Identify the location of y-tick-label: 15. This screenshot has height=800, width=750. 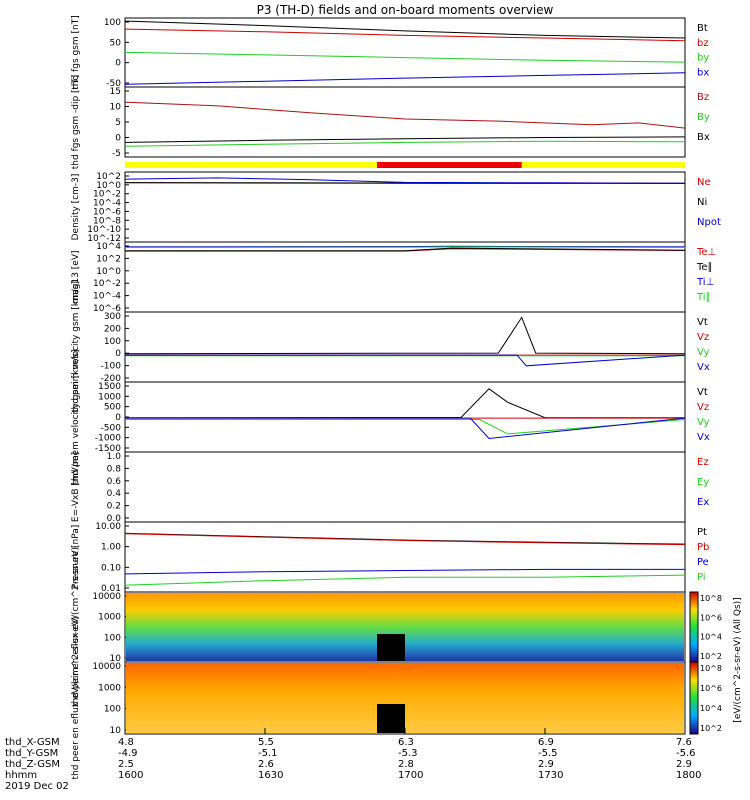
(115, 92).